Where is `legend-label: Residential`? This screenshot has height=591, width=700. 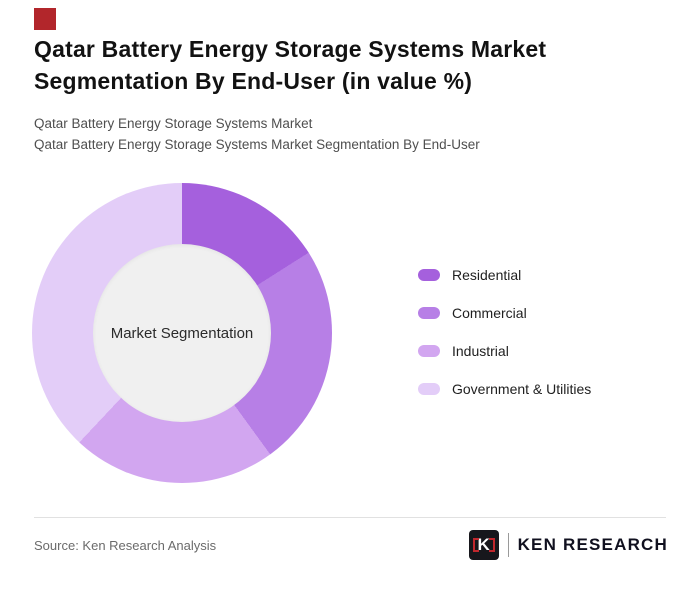 legend-label: Residential is located at coordinates (487, 275).